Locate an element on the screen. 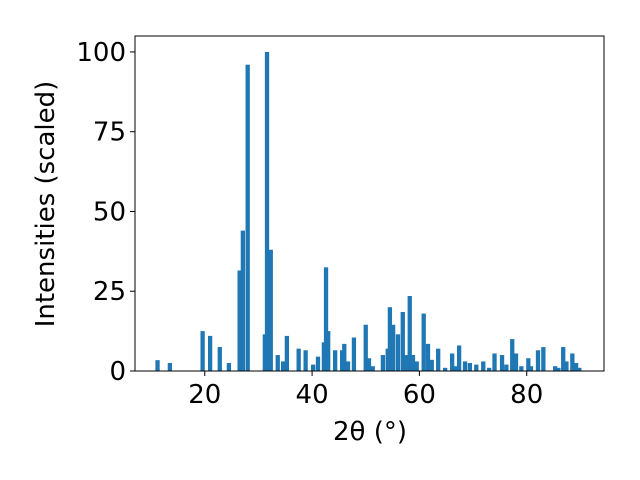  x-tick-label: 60 is located at coordinates (419, 395).